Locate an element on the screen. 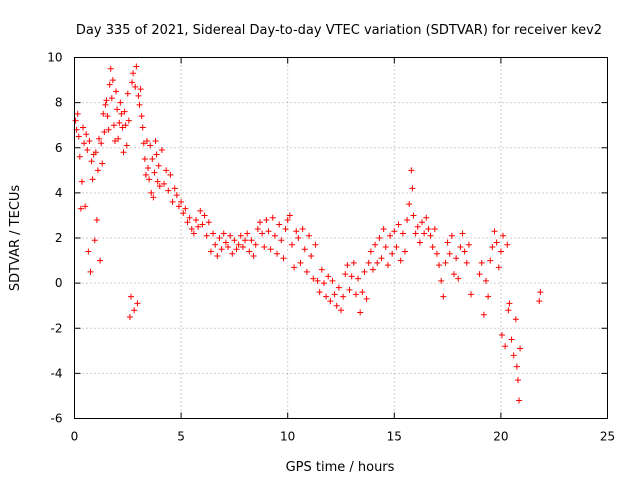 This screenshot has width=640, height=480. y-tick-label: 4 is located at coordinates (59, 193).